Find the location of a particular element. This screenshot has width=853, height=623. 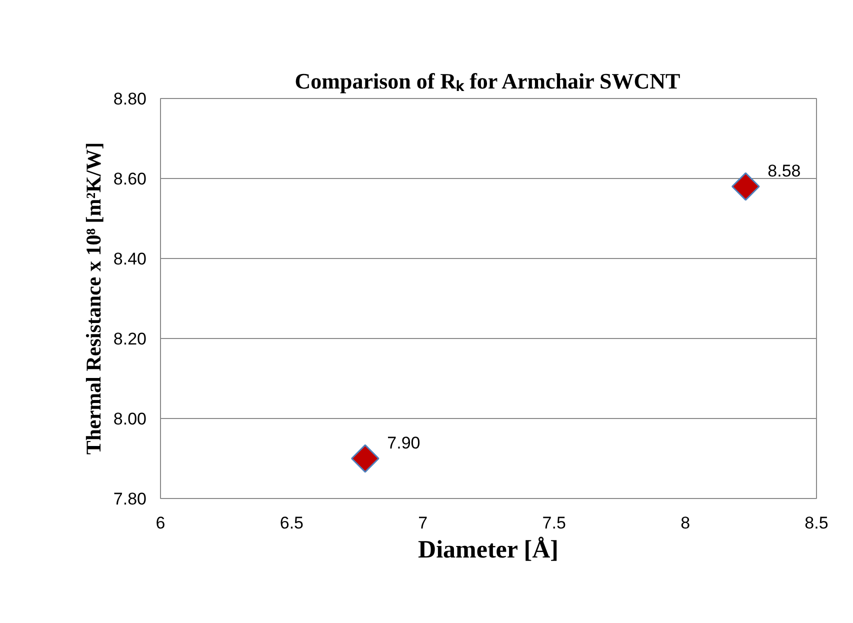

y-axis-title: Thermal Resistance x 10⁸ [m²K/W] is located at coordinates (93, 298).